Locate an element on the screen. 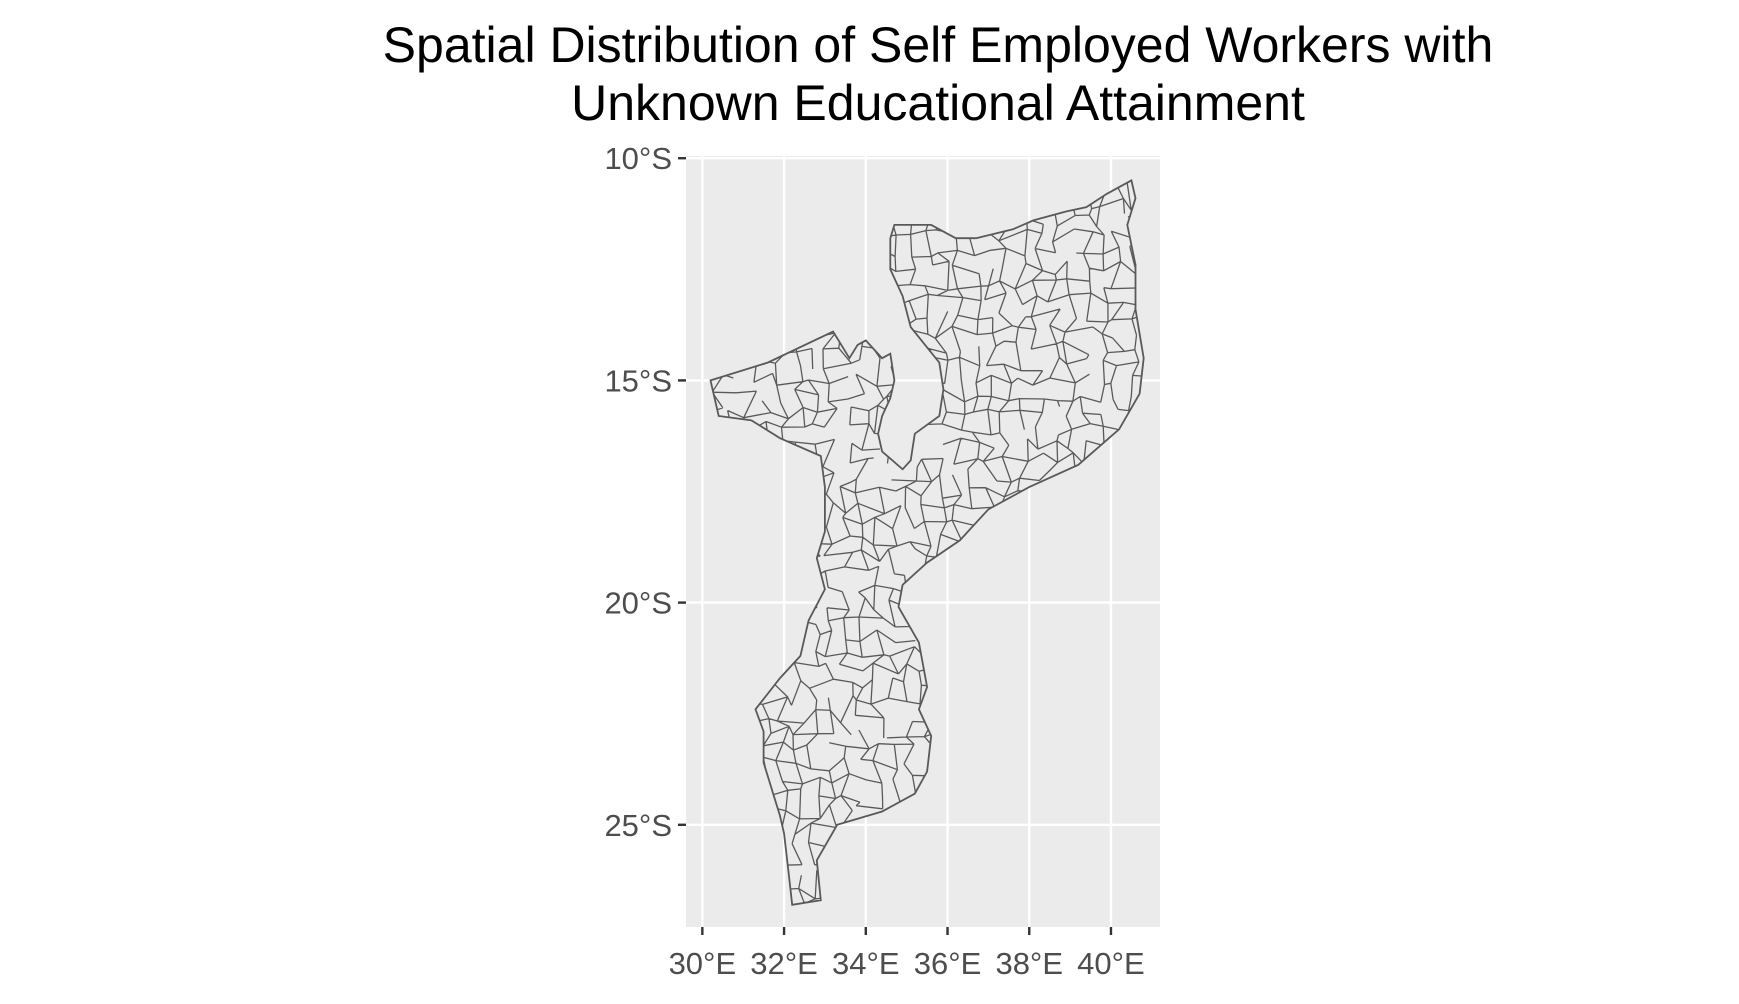  x-tick-label: 32°E is located at coordinates (784, 963).